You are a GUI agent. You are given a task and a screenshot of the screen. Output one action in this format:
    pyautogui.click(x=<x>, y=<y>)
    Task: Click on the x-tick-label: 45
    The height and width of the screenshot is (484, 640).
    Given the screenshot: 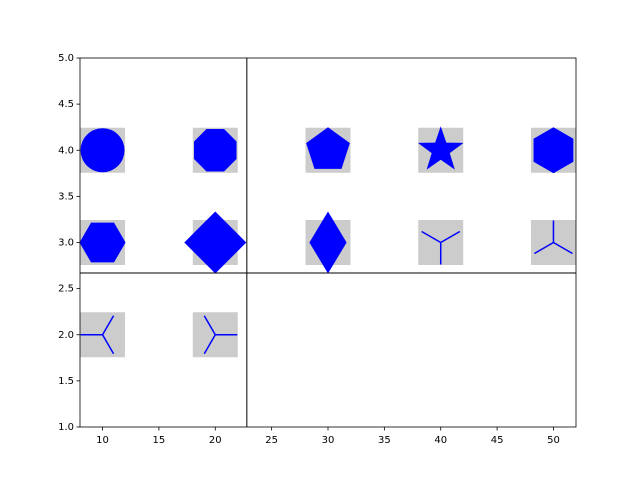 What is the action you would take?
    pyautogui.click(x=497, y=440)
    